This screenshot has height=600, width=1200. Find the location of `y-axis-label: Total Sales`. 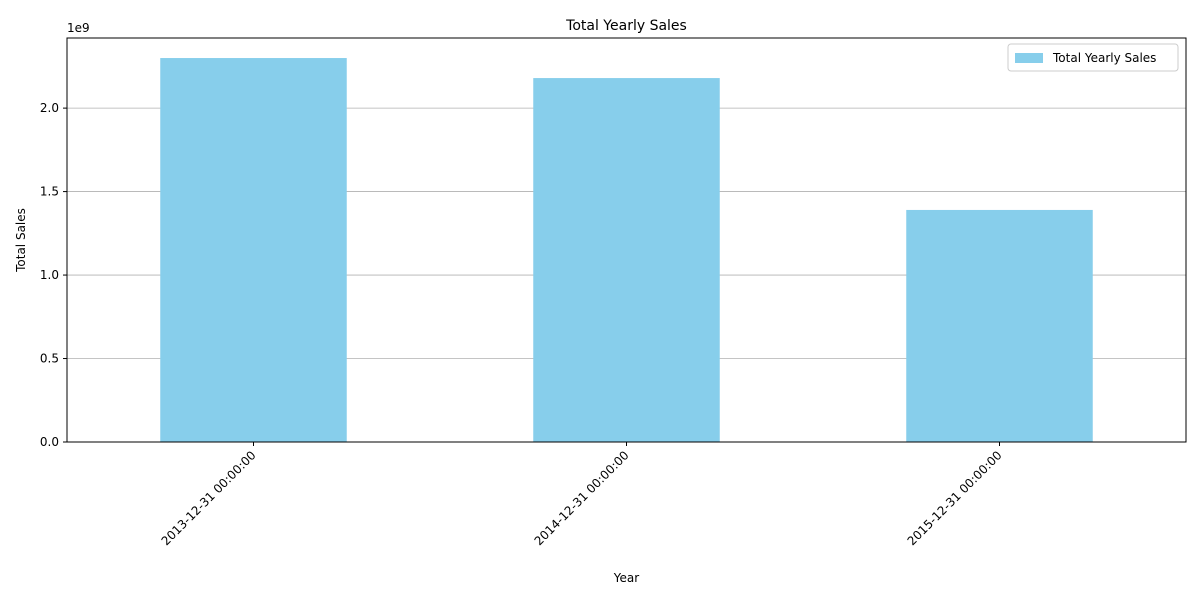

y-axis-label: Total Sales is located at coordinates (21, 240).